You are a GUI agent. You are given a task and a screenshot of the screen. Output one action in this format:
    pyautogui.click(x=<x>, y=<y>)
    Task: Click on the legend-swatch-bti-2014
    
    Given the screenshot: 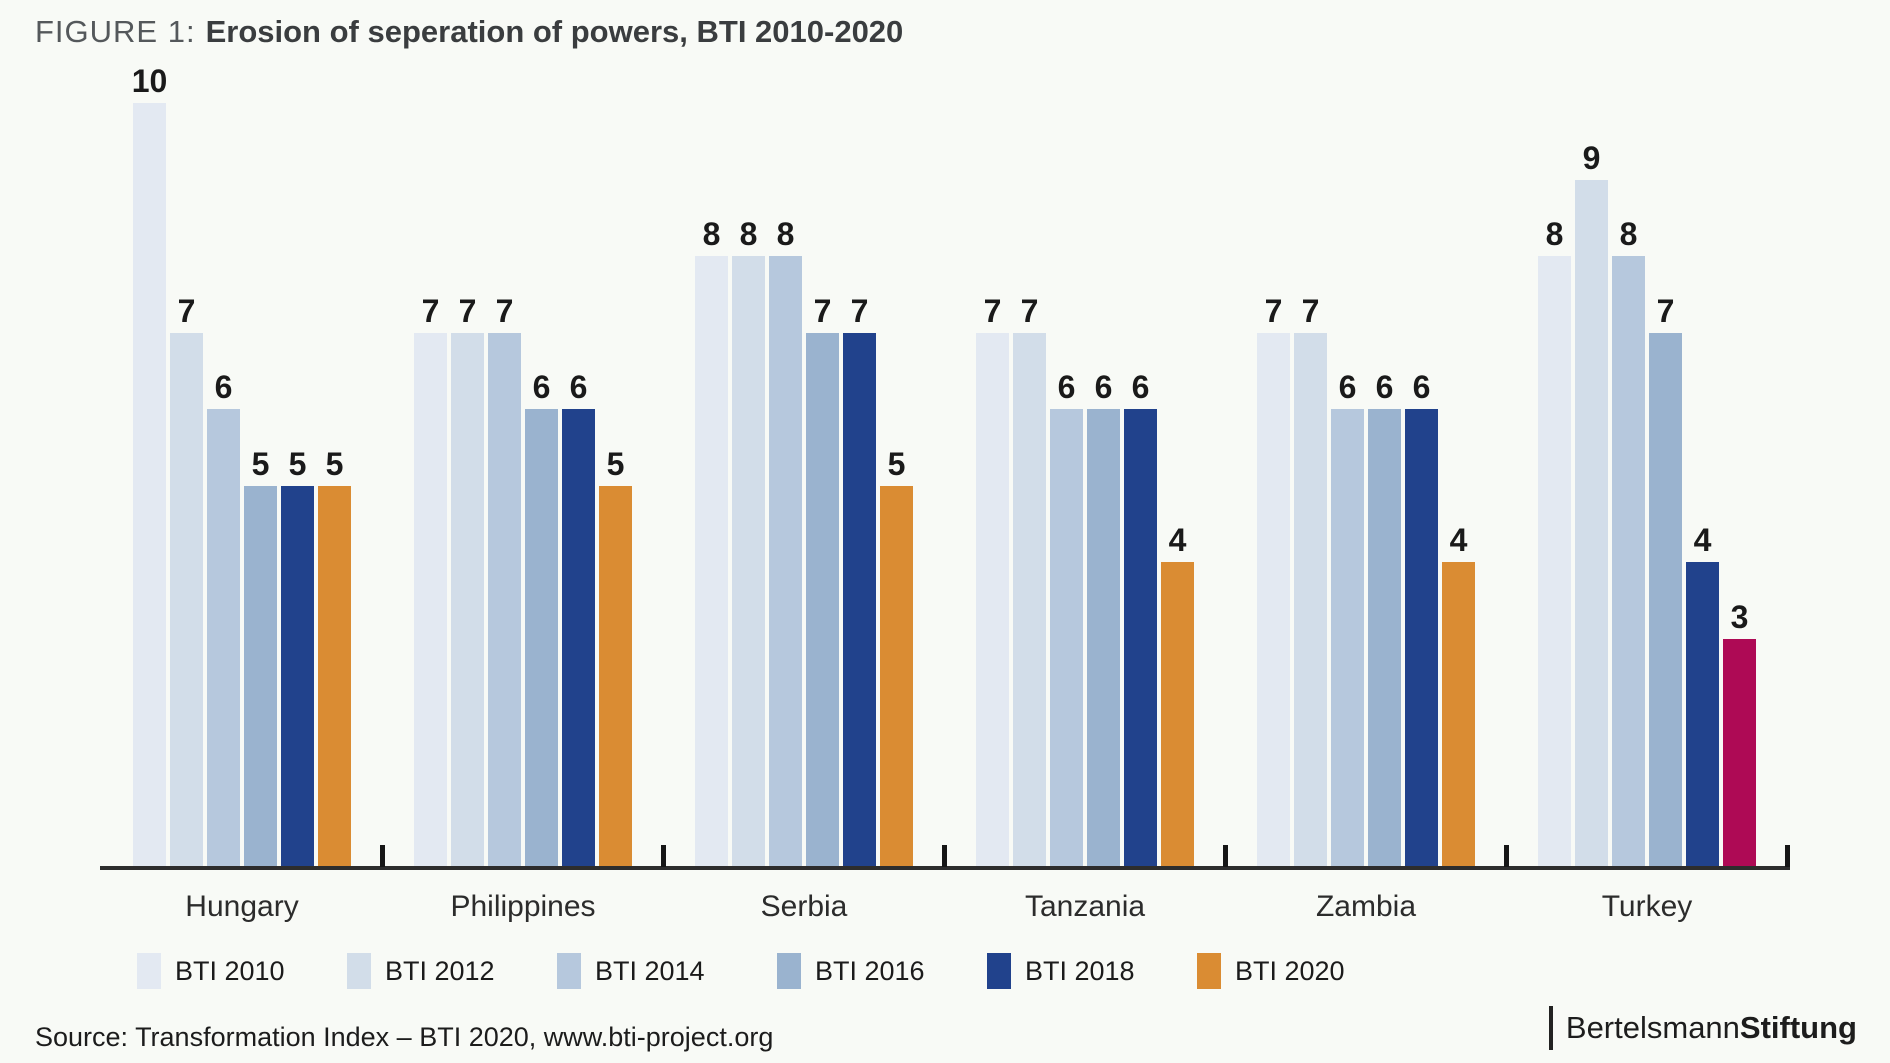 What is the action you would take?
    pyautogui.click(x=569, y=971)
    